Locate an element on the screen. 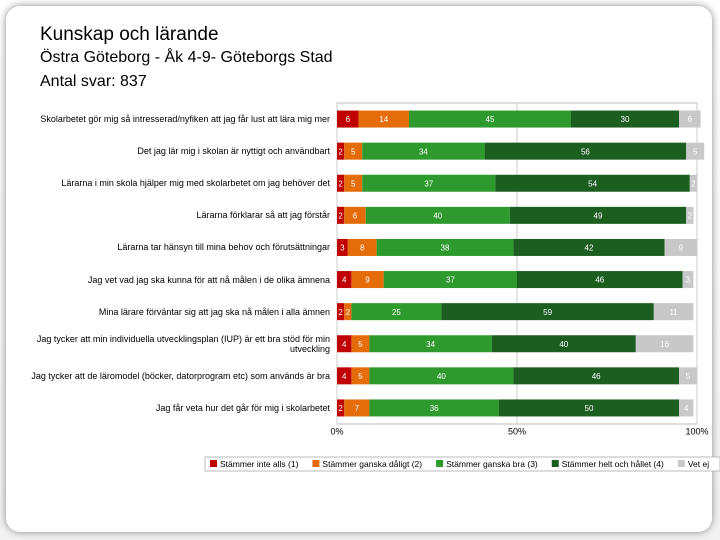  subtitle: Östra Göteborg - Åk 4-9- Göteborgs Stad is located at coordinates (186, 57).